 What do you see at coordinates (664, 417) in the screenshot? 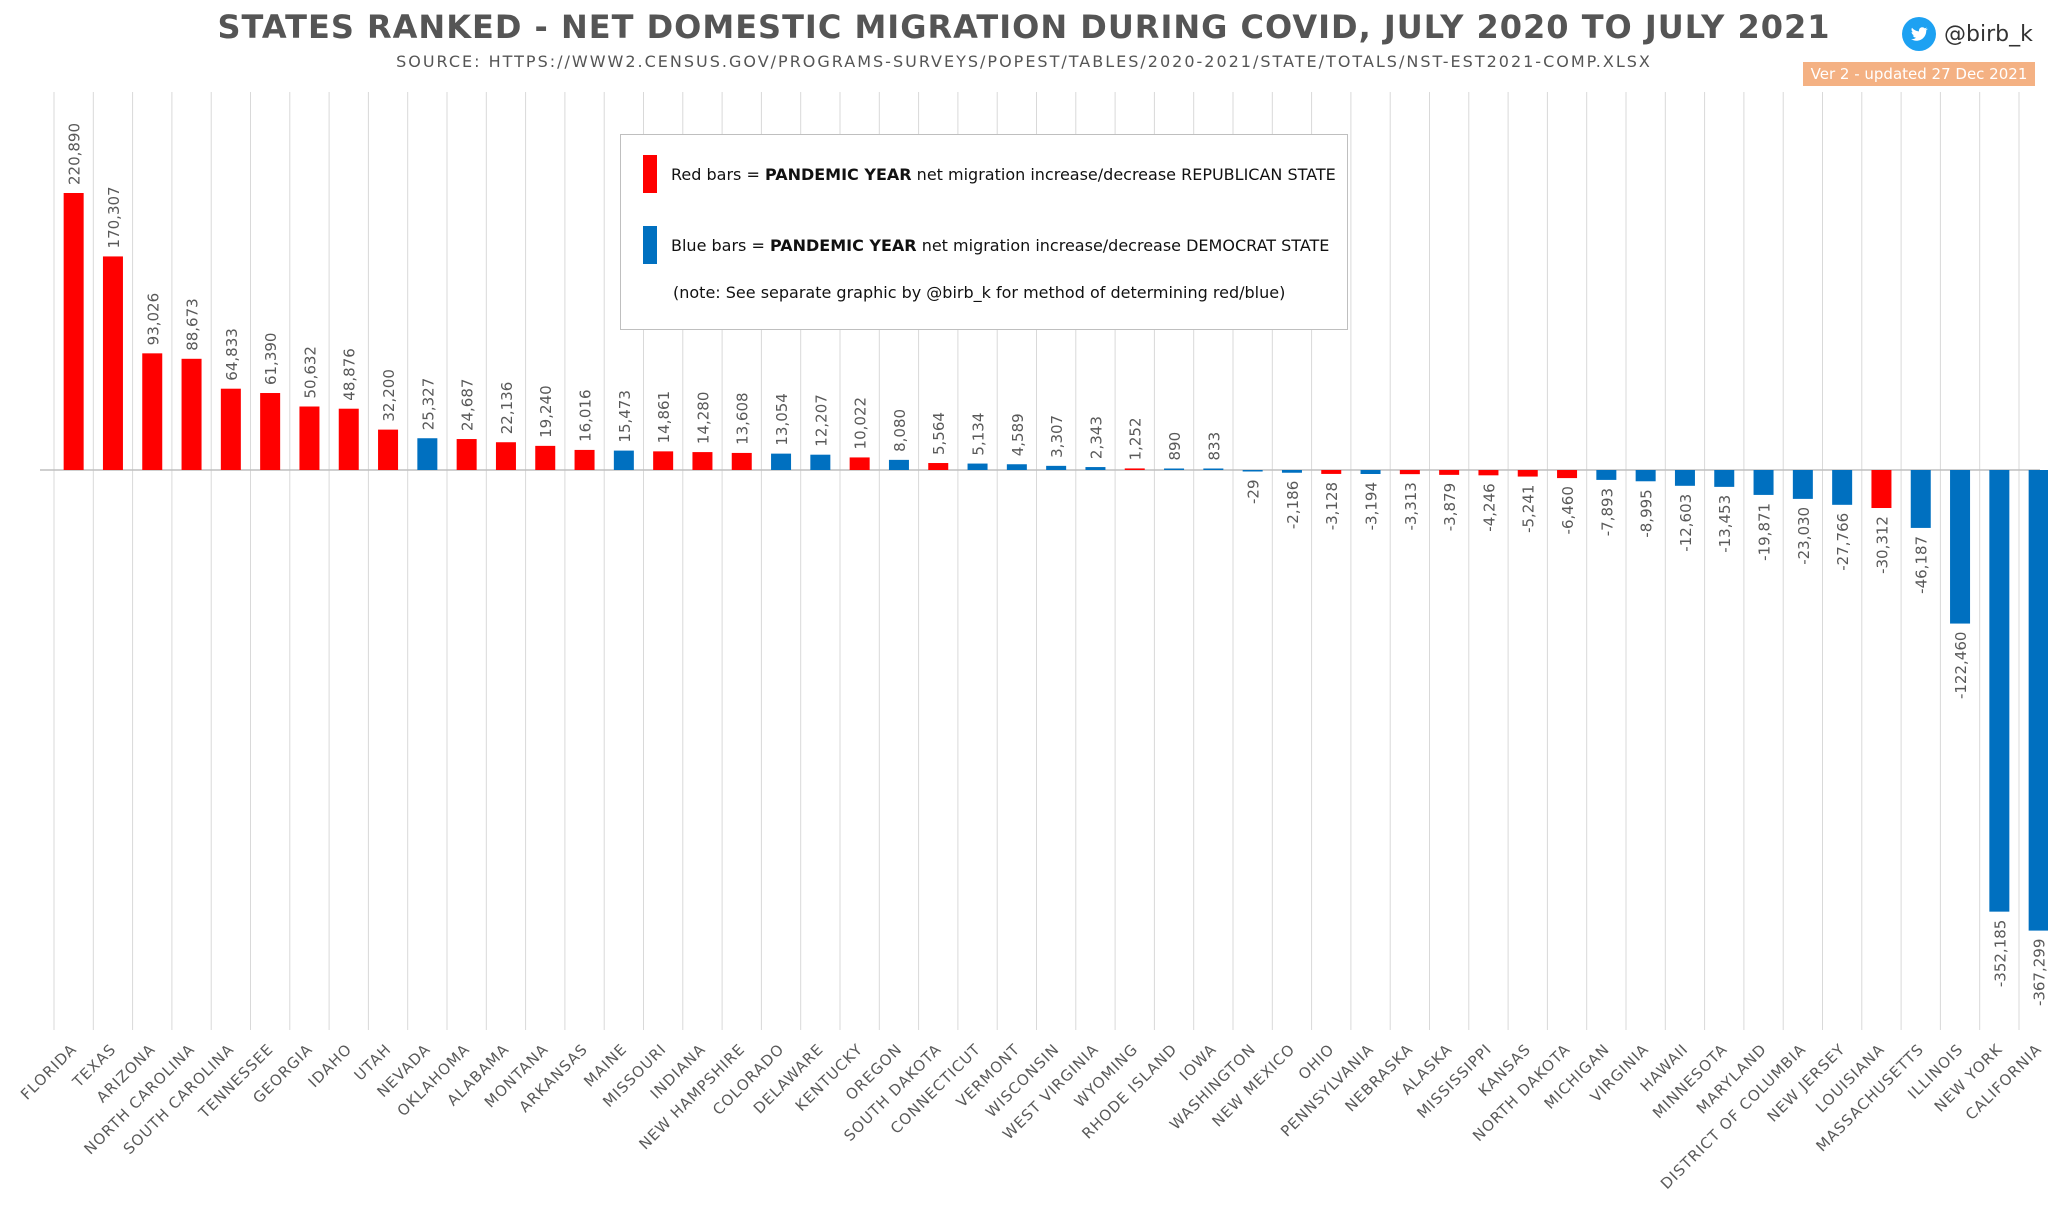
I see `value-label: 14,861` at bounding box center [664, 417].